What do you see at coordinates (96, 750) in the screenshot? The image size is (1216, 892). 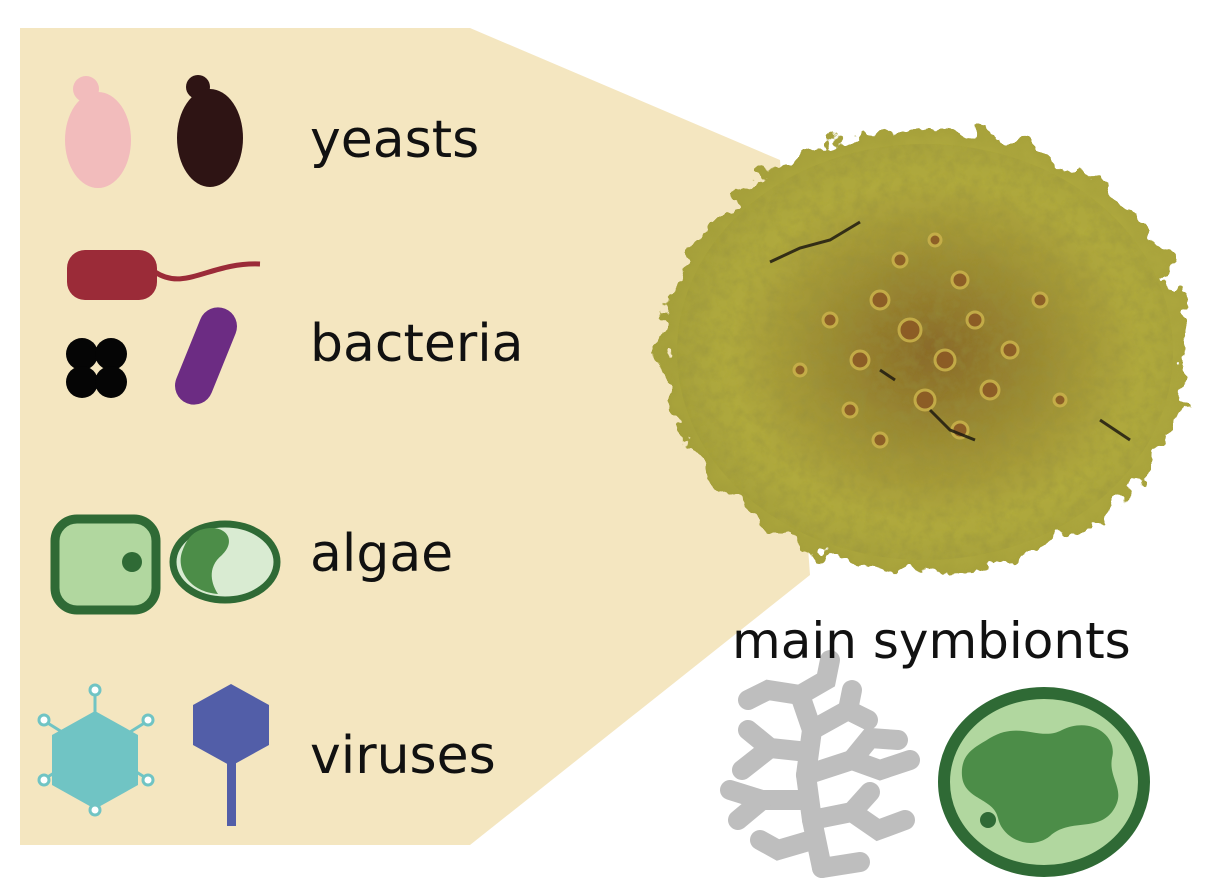 I see `virus-capsid-icon` at bounding box center [96, 750].